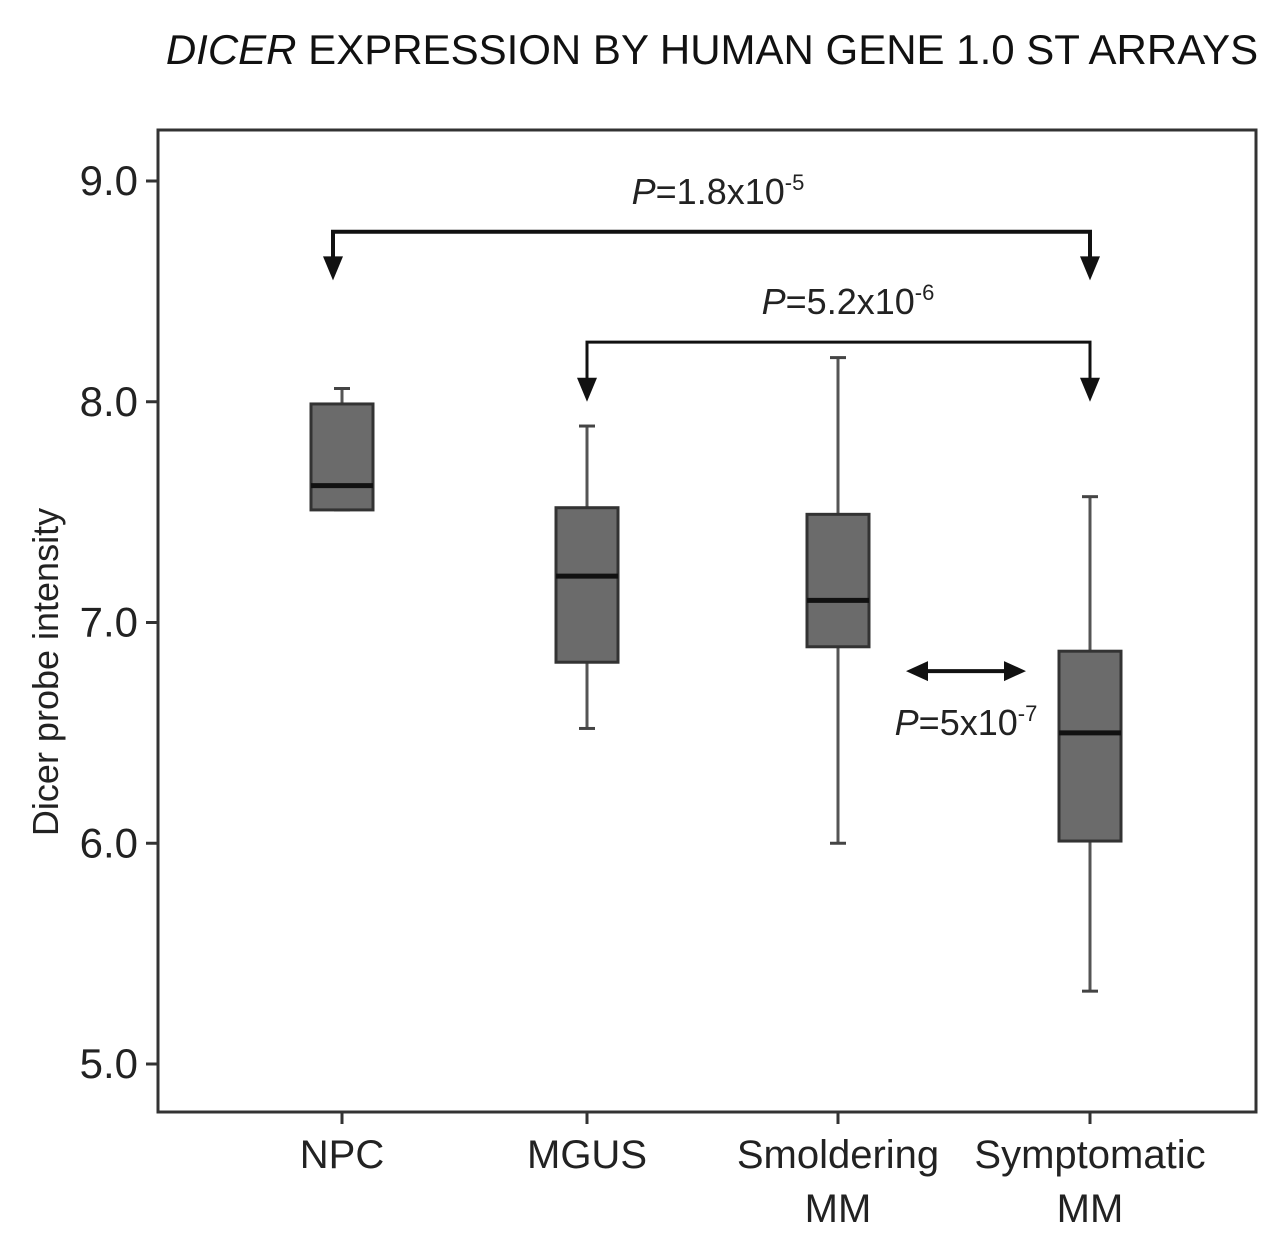 Image resolution: width=1280 pixels, height=1236 pixels. What do you see at coordinates (711, 225) in the screenshot?
I see `annotation-1: P=1.8x10-5` at bounding box center [711, 225].